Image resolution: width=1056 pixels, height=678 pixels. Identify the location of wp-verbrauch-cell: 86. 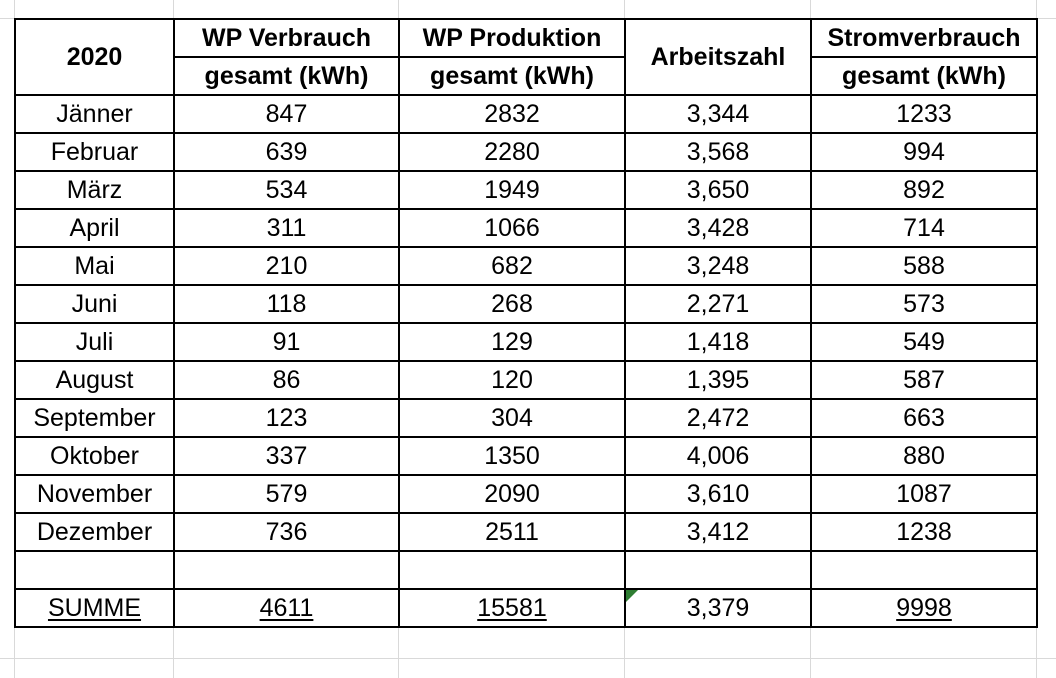
(286, 380).